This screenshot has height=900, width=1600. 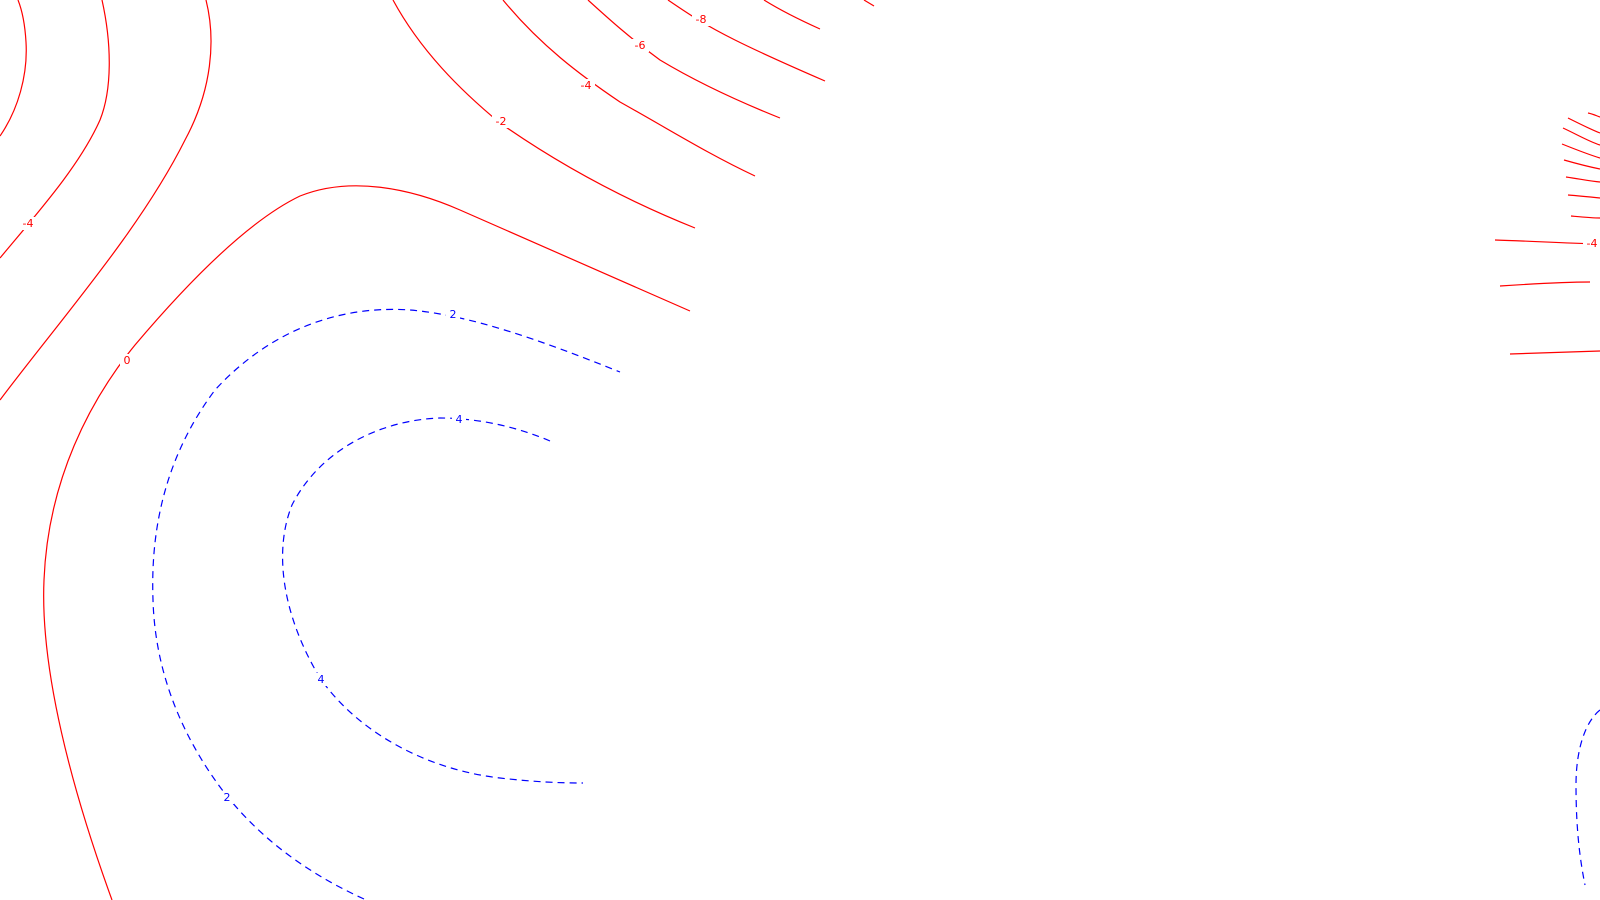 What do you see at coordinates (55, 129) in the screenshot?
I see `contour-line-neg-left-m4` at bounding box center [55, 129].